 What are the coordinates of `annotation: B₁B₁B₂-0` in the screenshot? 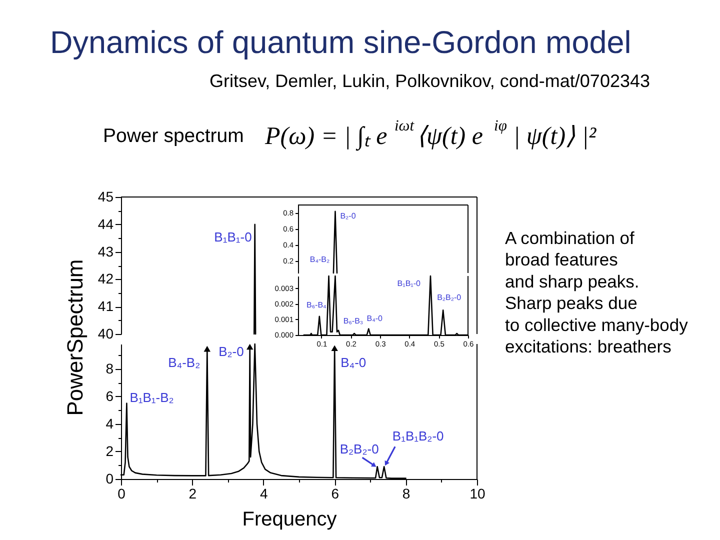 It's located at (418, 436).